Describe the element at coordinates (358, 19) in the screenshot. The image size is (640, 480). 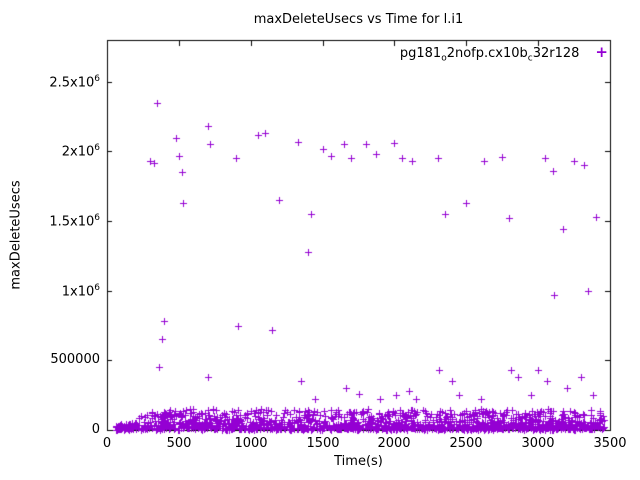
I see `chart-title: maxDeleteUsecs vs Time for l.i1` at that location.